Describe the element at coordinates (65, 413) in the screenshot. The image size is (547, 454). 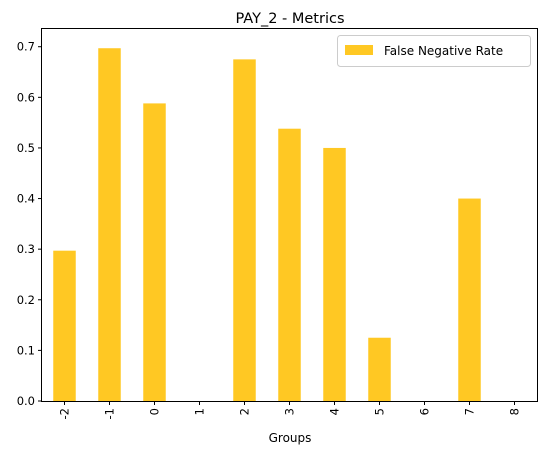
I see `x-tick-label: -2` at that location.